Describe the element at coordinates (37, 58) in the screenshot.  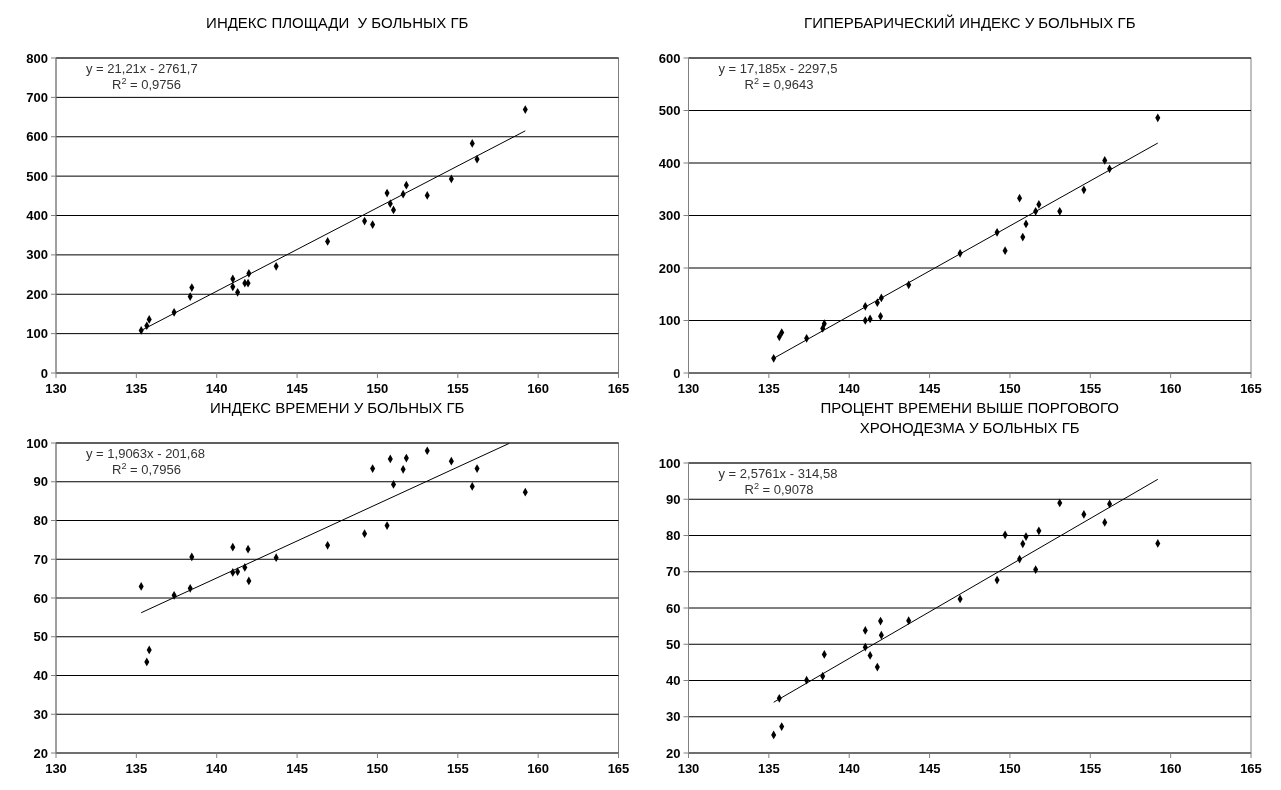
I see `y-tick-label: 800` at that location.